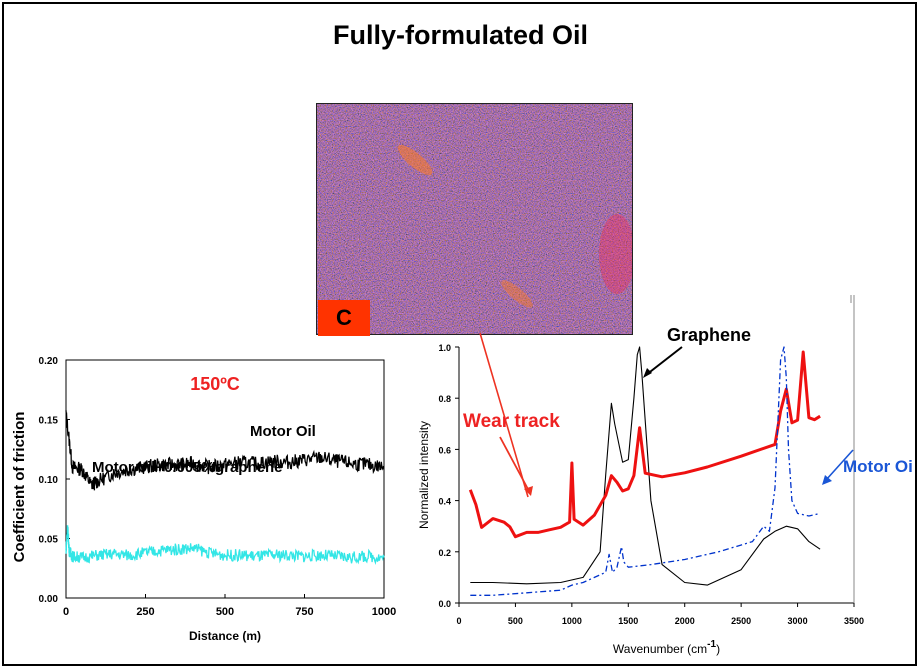  What do you see at coordinates (647, 373) in the screenshot?
I see `graphene-arrow-head` at bounding box center [647, 373].